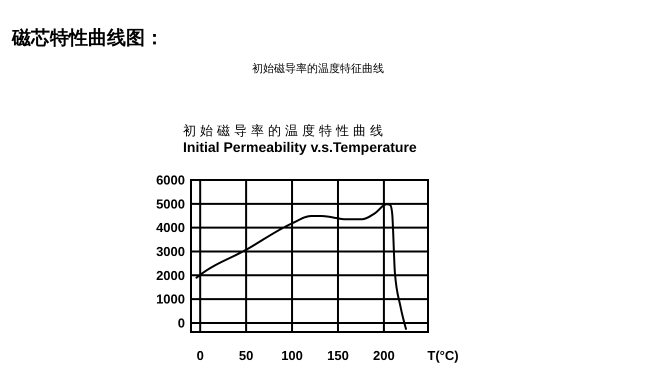 The width and height of the screenshot is (651, 378). Describe the element at coordinates (443, 355) in the screenshot. I see `x-axis-title: T(°C)` at that location.